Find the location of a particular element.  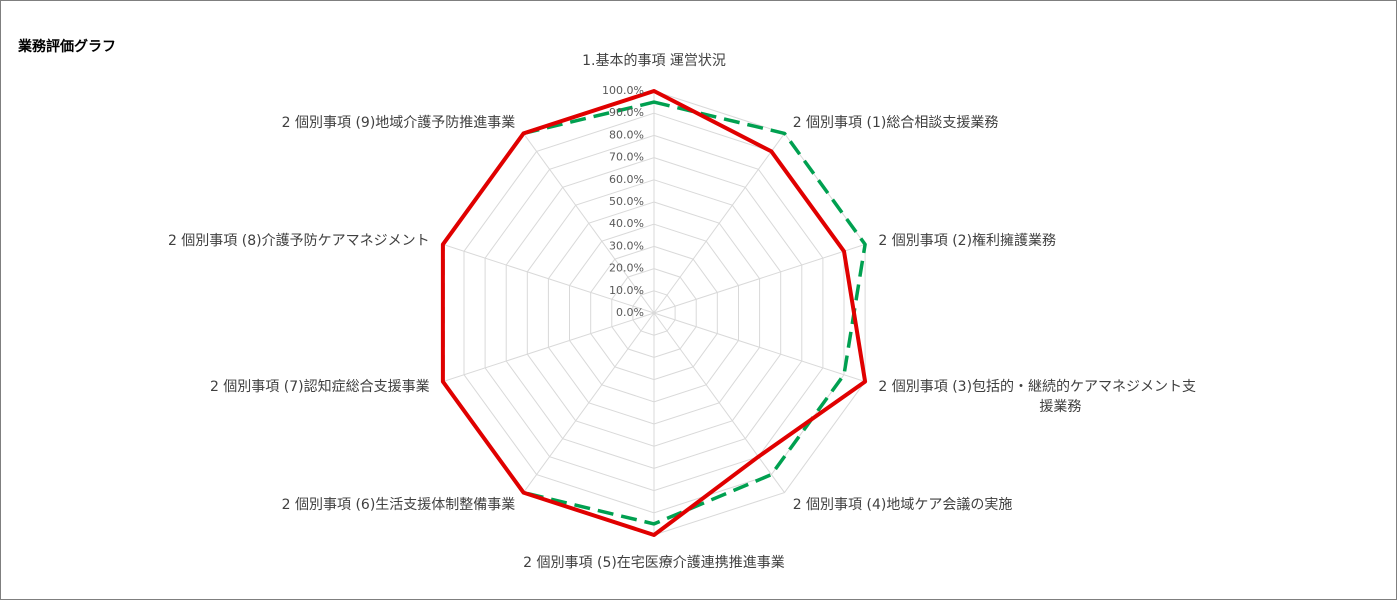

chart-title: 業務評価グラフ is located at coordinates (67, 47).